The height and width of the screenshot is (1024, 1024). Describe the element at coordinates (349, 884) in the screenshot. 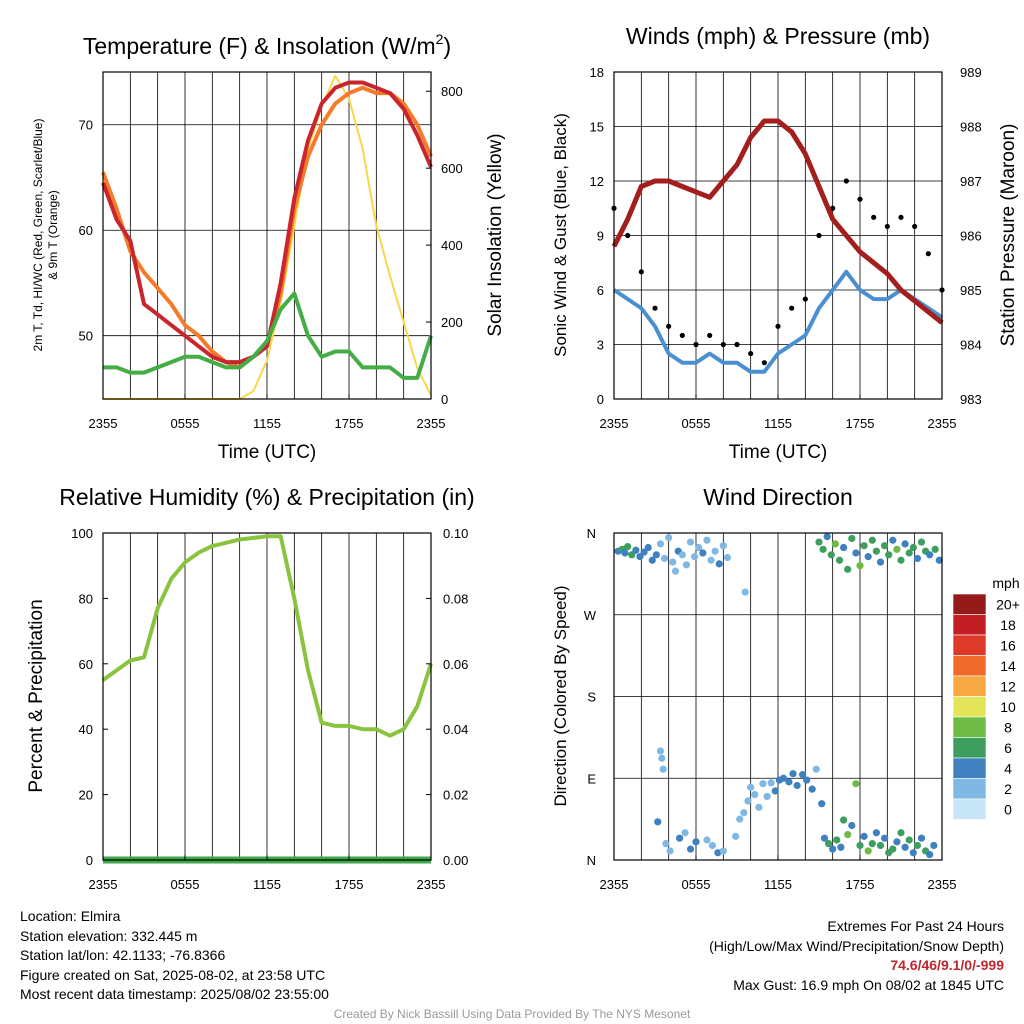

I see `x-tick-label: 1755` at that location.